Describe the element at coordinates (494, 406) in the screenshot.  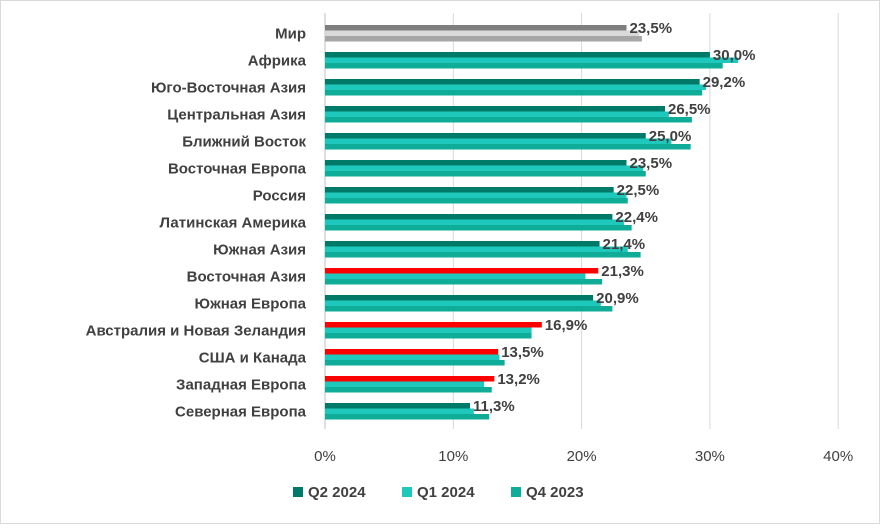
I see `data-label: 11,3%` at that location.